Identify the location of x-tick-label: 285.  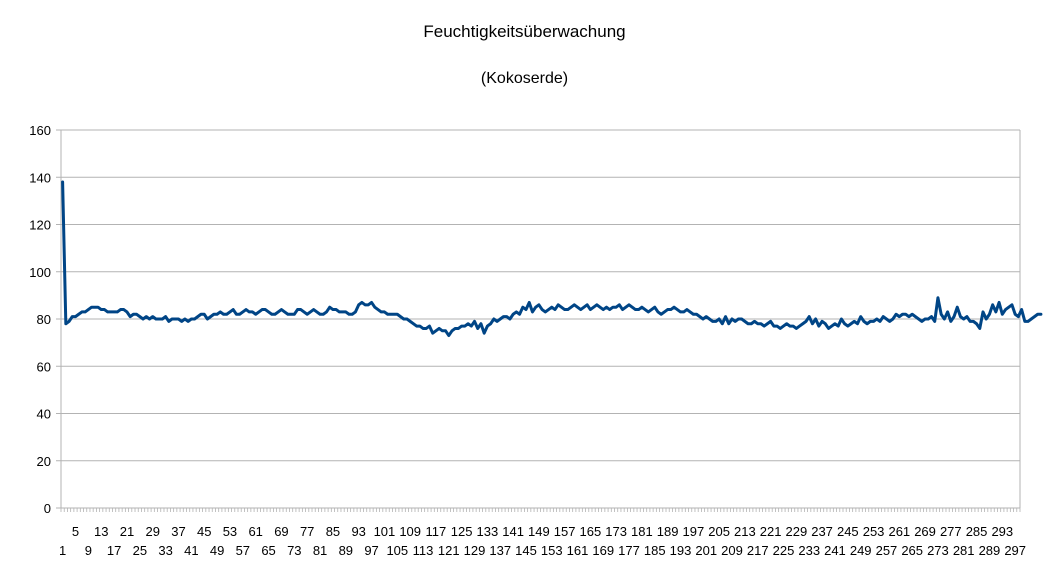
(977, 531).